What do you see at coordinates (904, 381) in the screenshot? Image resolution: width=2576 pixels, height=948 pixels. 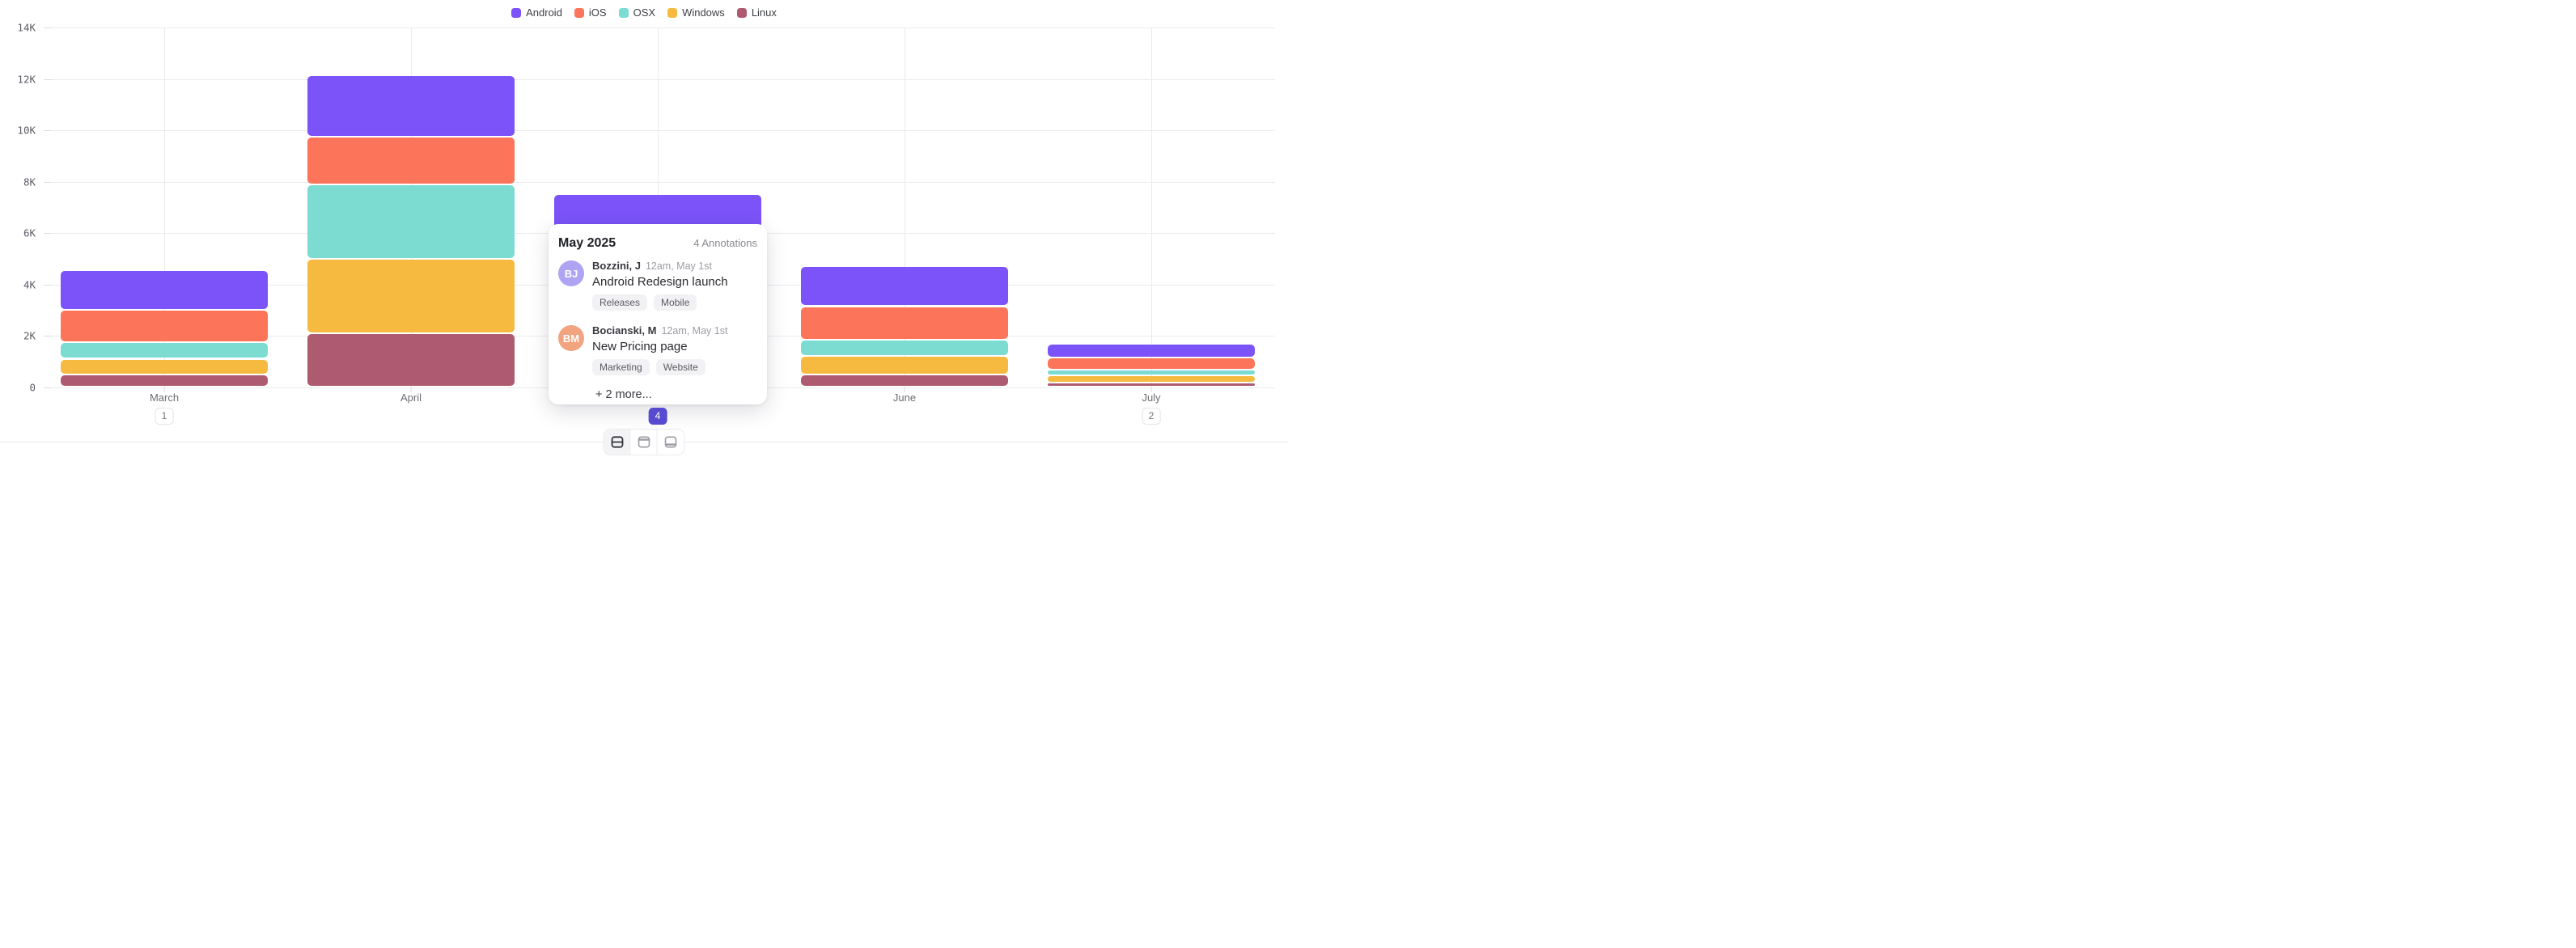 I see `bar-segment-linux-june` at bounding box center [904, 381].